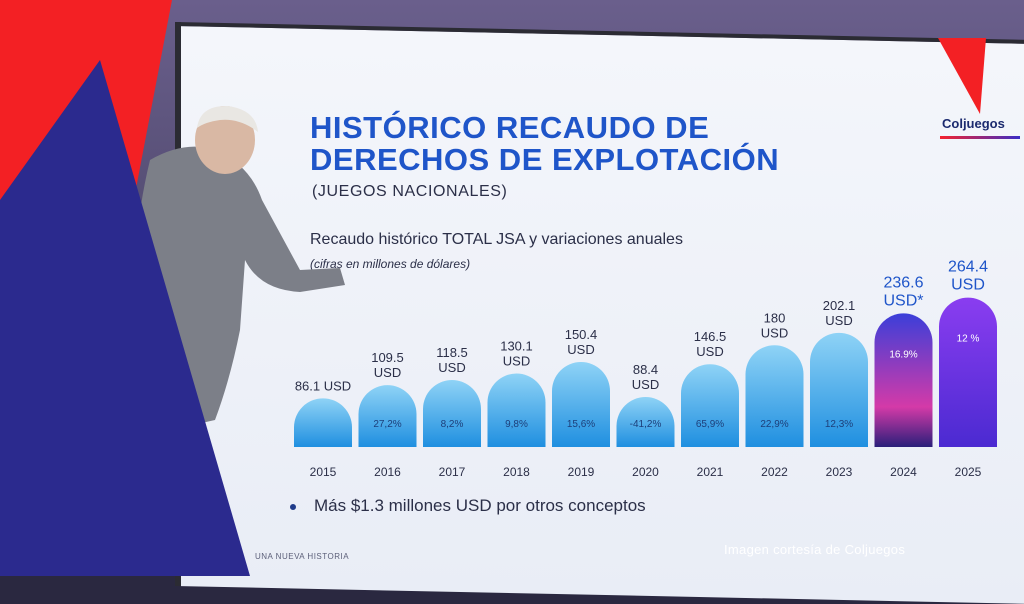  What do you see at coordinates (452, 472) in the screenshot?
I see `x-tick-2017: 2017` at bounding box center [452, 472].